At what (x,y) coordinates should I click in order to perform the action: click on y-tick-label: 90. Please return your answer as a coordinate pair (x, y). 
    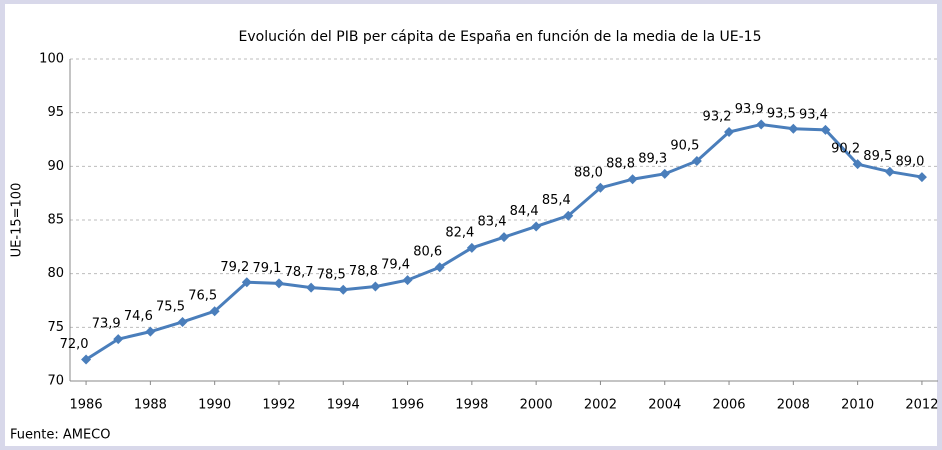
    Looking at the image, I should click on (55, 166).